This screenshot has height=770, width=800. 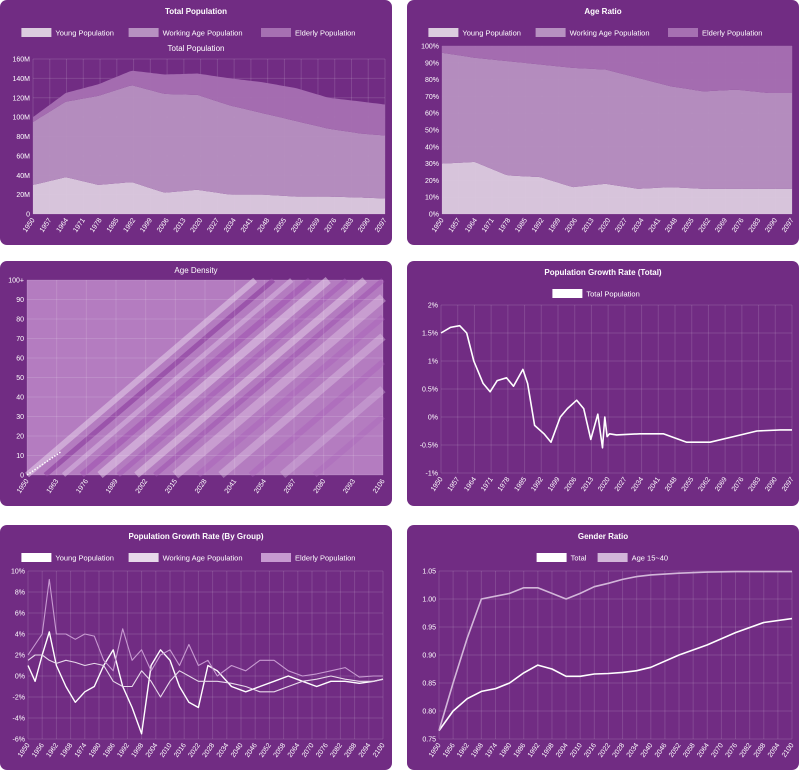 What do you see at coordinates (721, 225) in the screenshot?
I see `x-tick-1-17: 2069` at bounding box center [721, 225].